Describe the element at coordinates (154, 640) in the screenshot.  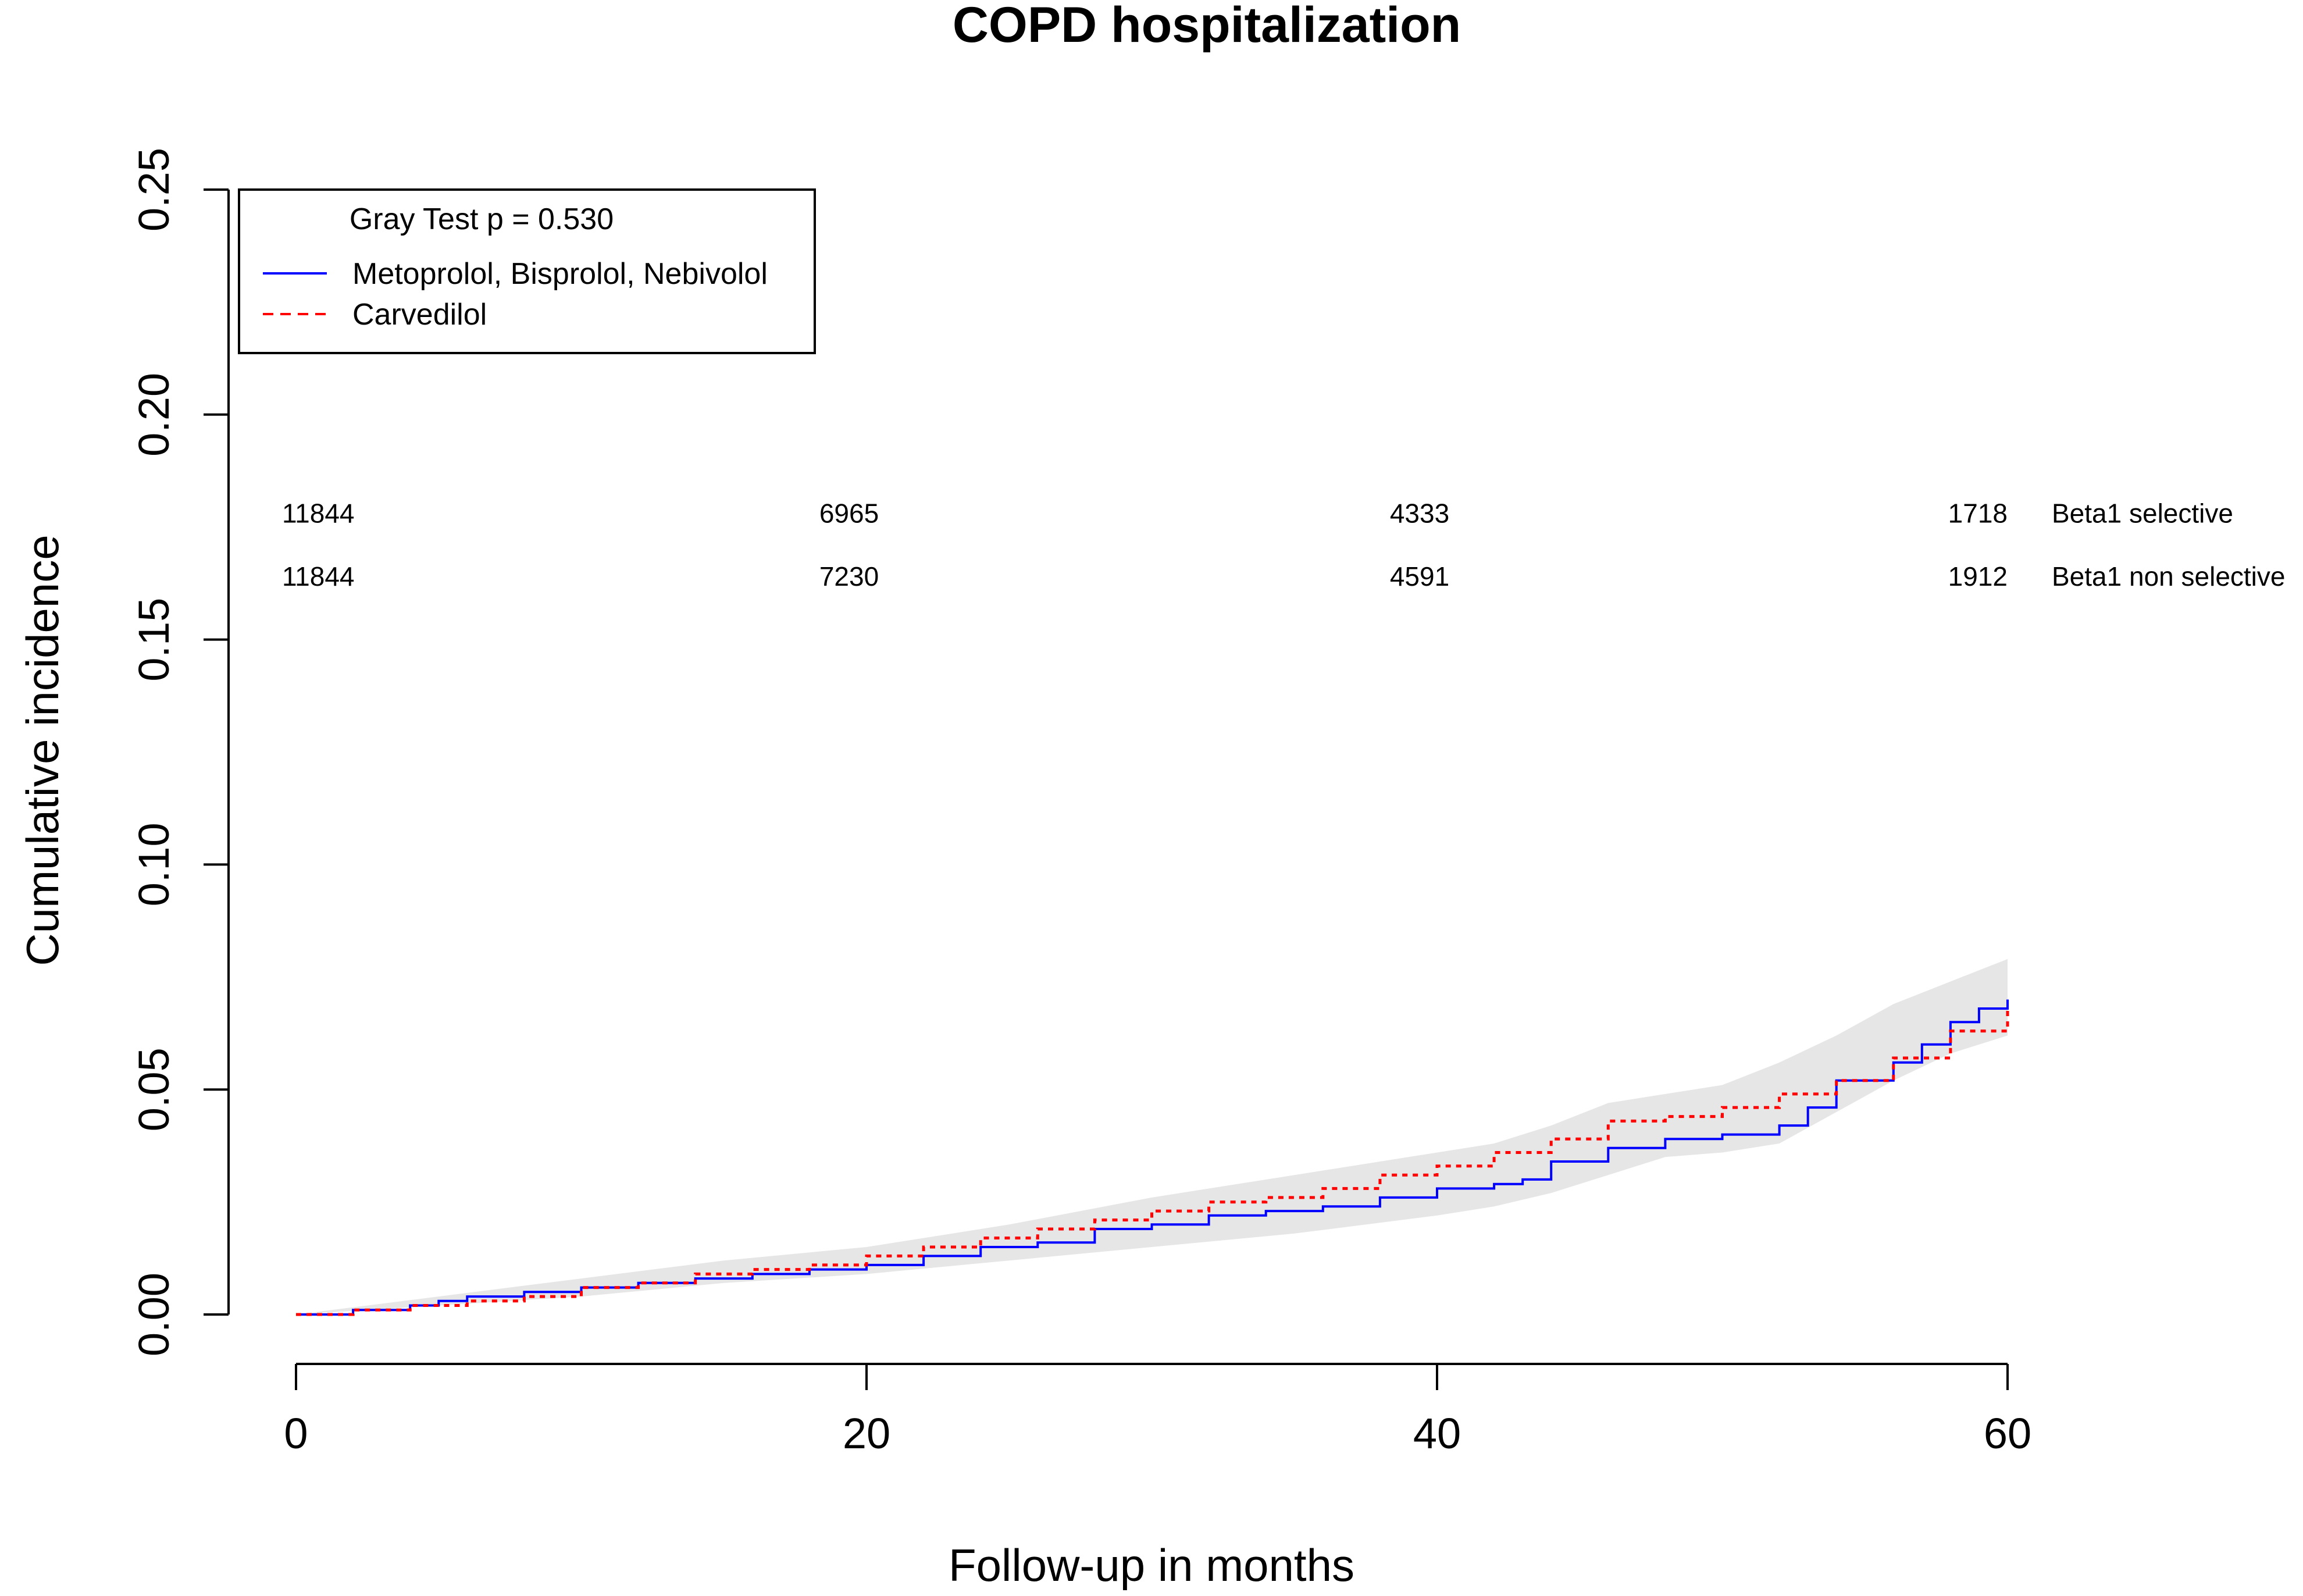
I see `y-tick-label: 0.15` at that location.